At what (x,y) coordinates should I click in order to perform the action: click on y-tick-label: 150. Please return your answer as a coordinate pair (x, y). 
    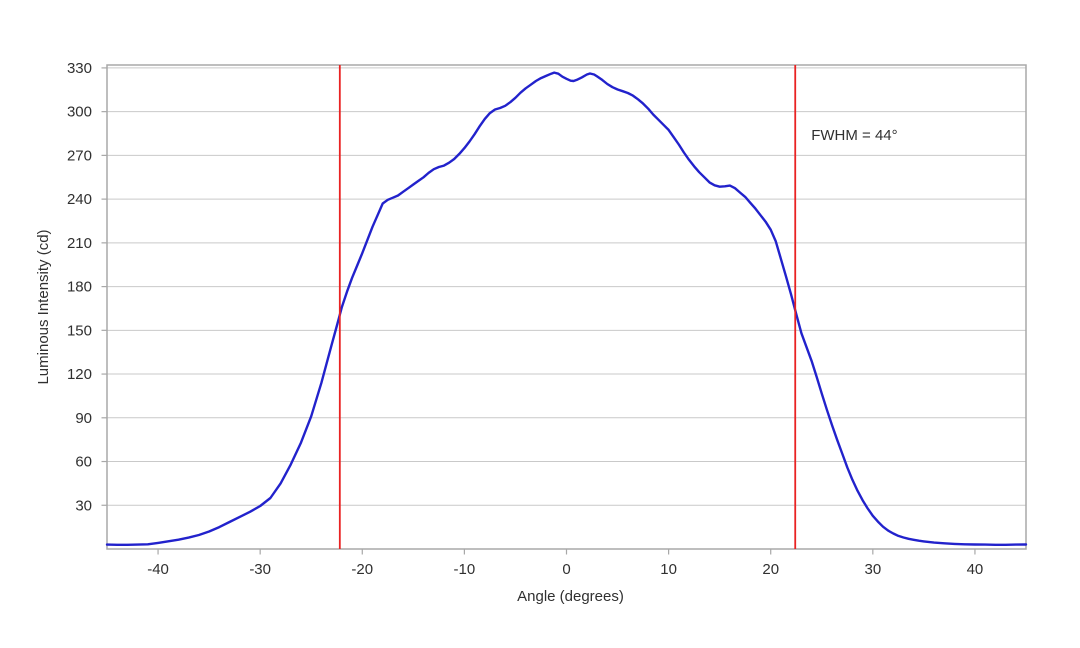
    Looking at the image, I should click on (79, 330).